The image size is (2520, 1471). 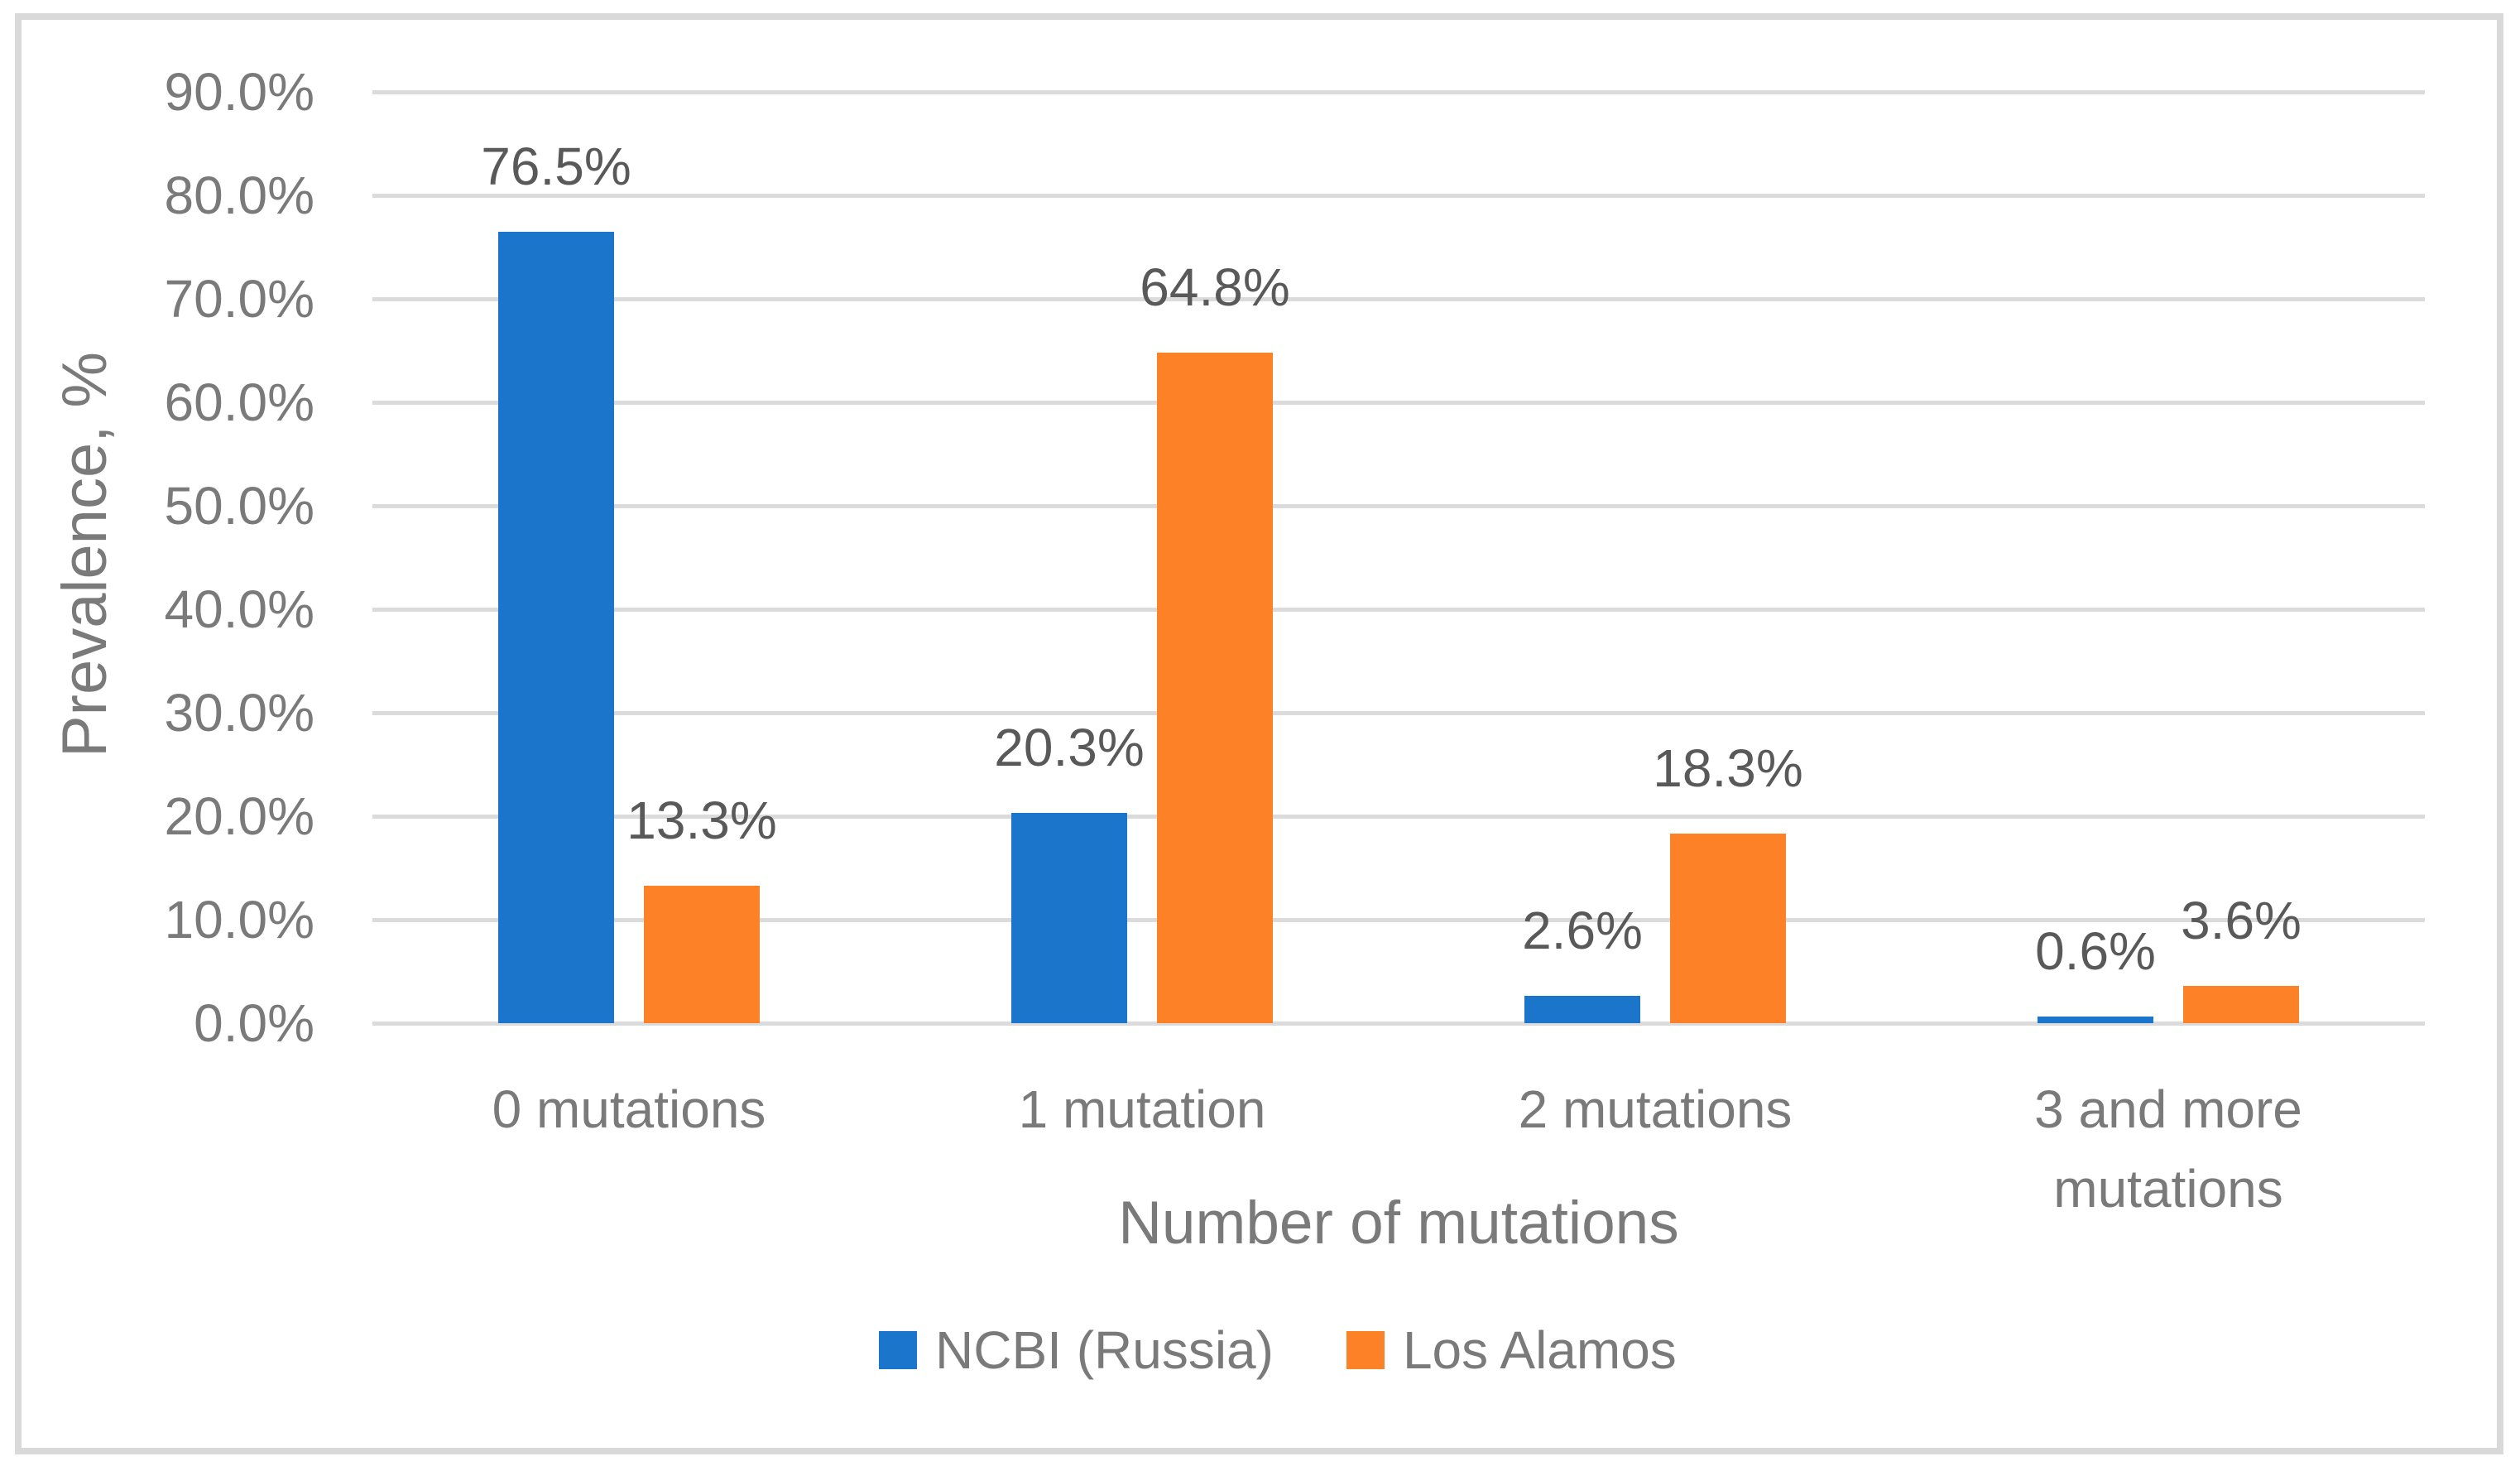 What do you see at coordinates (701, 820) in the screenshot?
I see `data-label-series-1-cat-0: 13.3%` at bounding box center [701, 820].